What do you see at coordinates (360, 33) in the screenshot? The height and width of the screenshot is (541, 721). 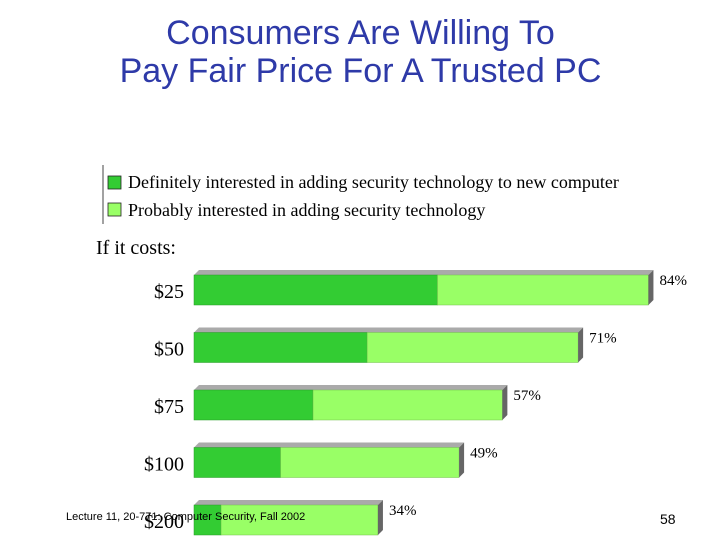 I see `title-line-1: Consumers Are Willing To` at bounding box center [360, 33].